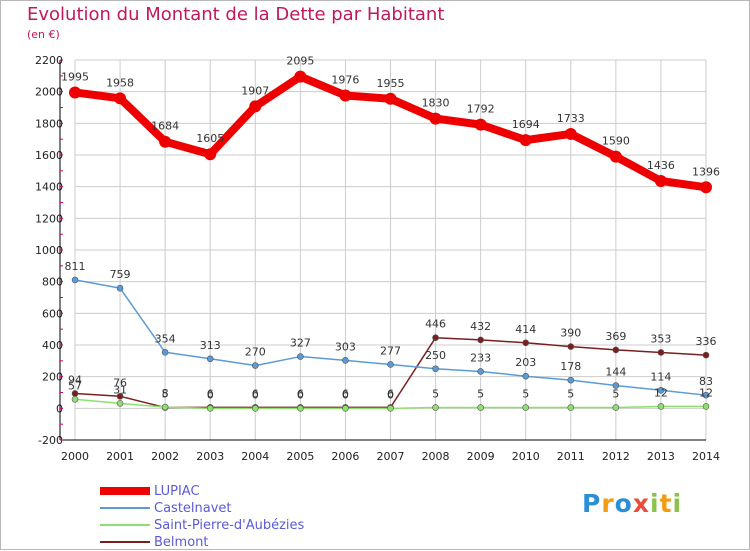  I want to click on data-label: 31, so click(120, 389).